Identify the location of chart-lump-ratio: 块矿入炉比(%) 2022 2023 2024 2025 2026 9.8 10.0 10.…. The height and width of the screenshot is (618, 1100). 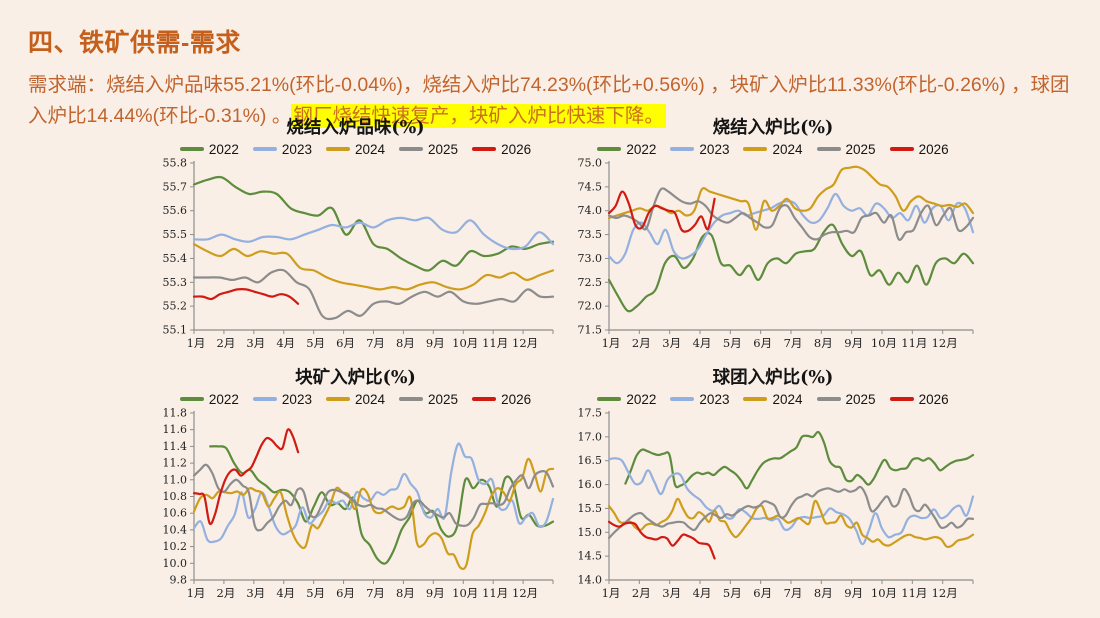
(355, 485).